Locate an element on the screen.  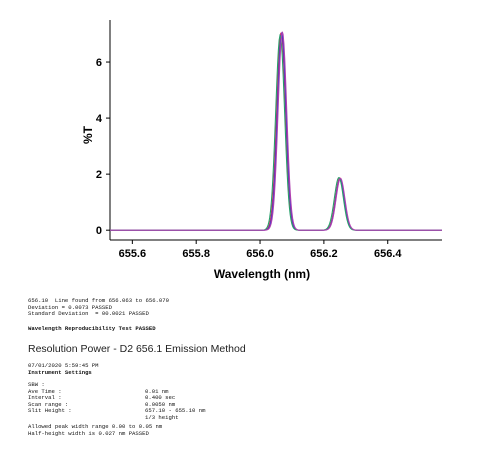
x-tick-label: 656.4 is located at coordinates (388, 254).